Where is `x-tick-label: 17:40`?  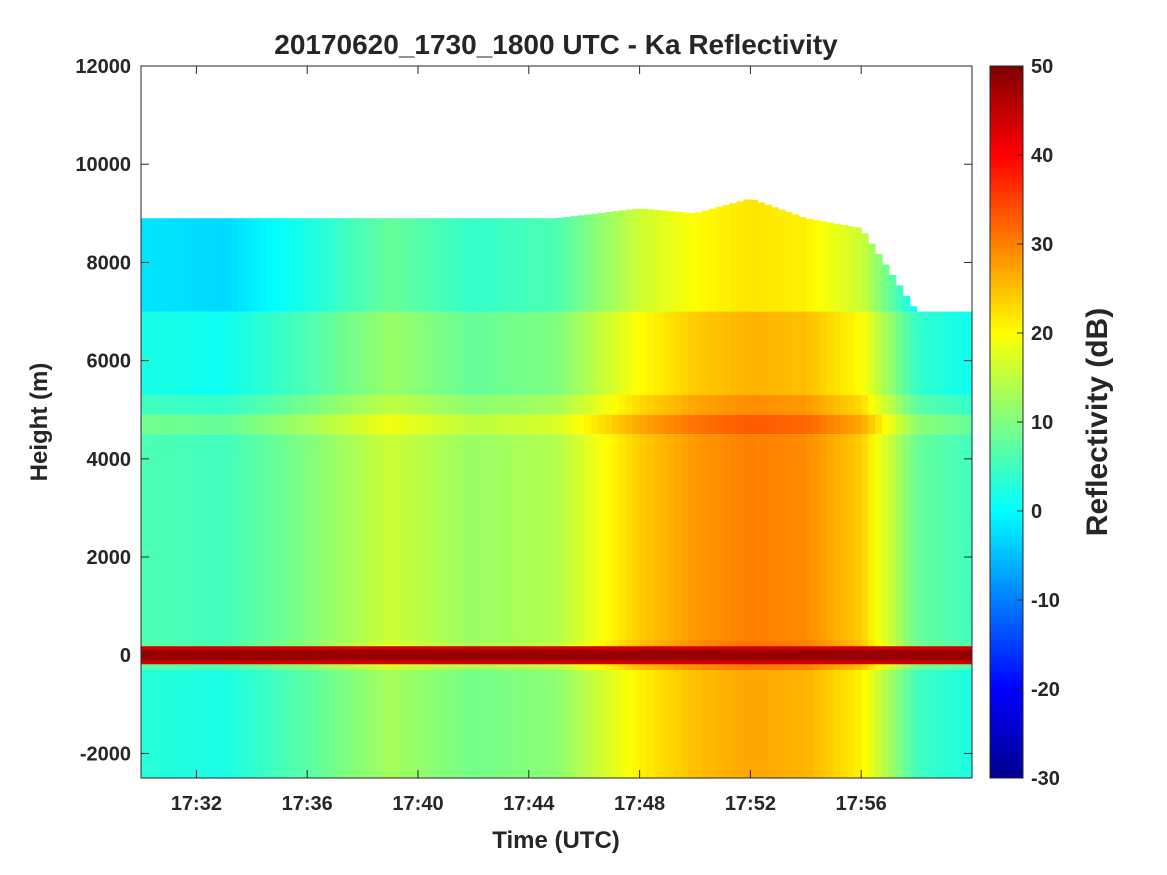 x-tick-label: 17:40 is located at coordinates (417, 804).